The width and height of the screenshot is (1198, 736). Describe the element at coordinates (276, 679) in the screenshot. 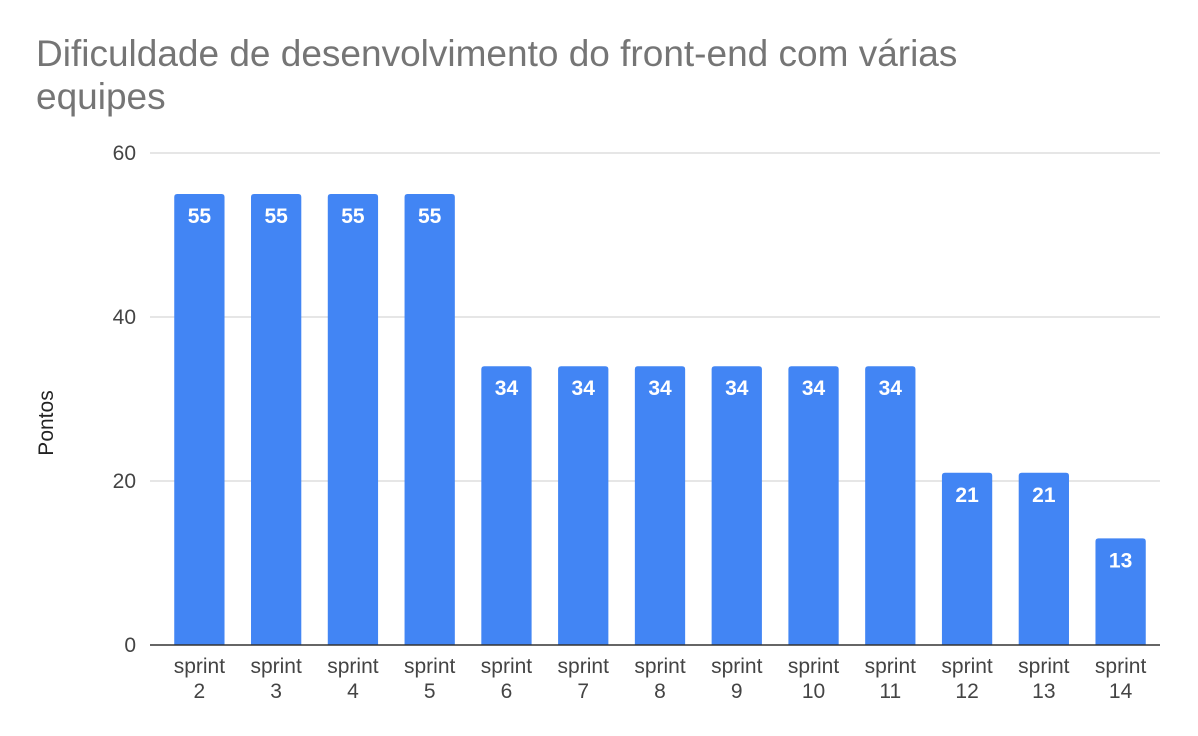

I see `x-tick-label: sprint 3` at that location.